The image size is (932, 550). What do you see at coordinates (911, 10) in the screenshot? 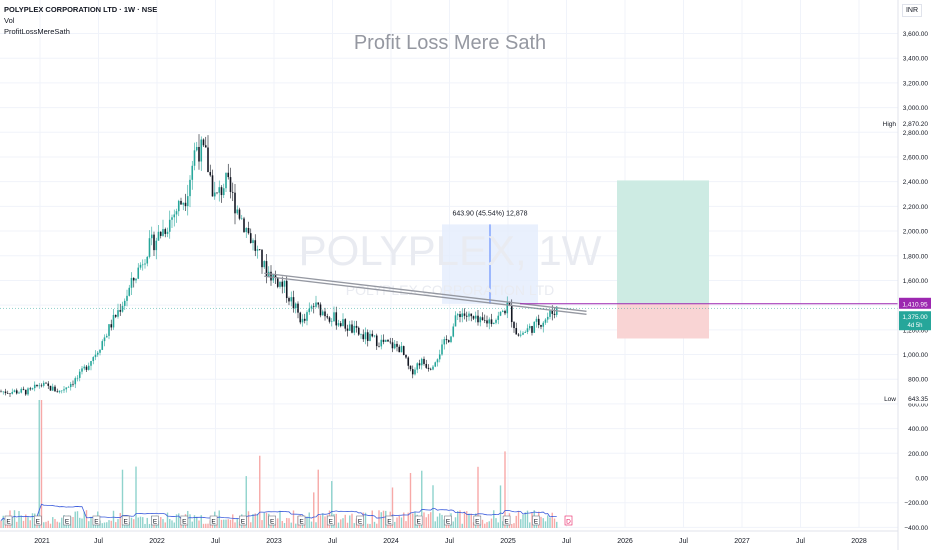
I see `currency-button: INR` at bounding box center [911, 10].